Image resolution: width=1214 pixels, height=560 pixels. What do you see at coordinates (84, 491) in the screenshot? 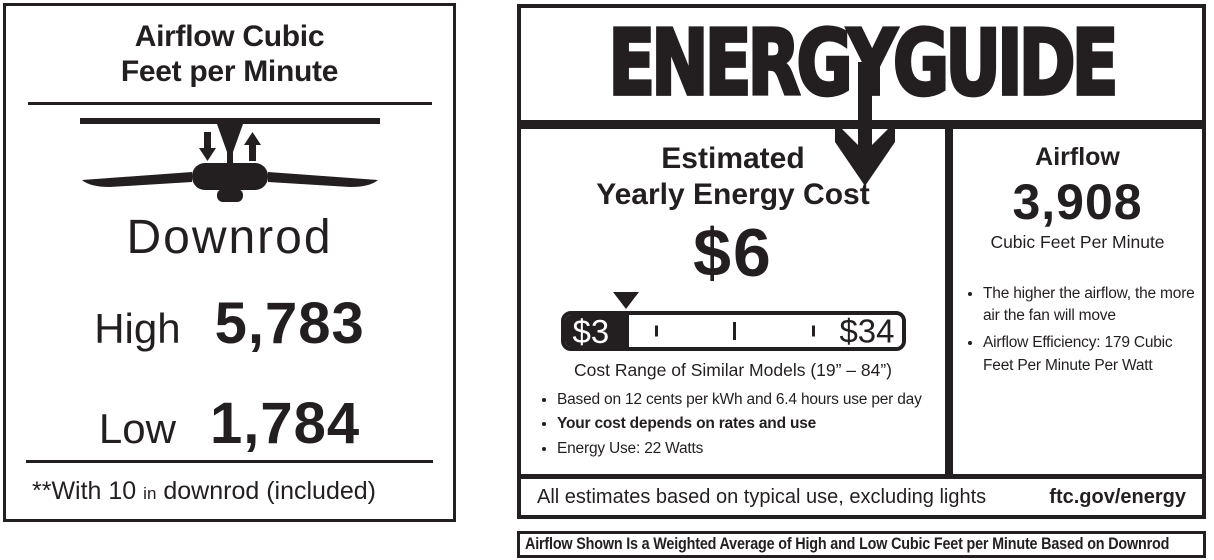
I see `footnote-prefix: **With 10` at bounding box center [84, 491].